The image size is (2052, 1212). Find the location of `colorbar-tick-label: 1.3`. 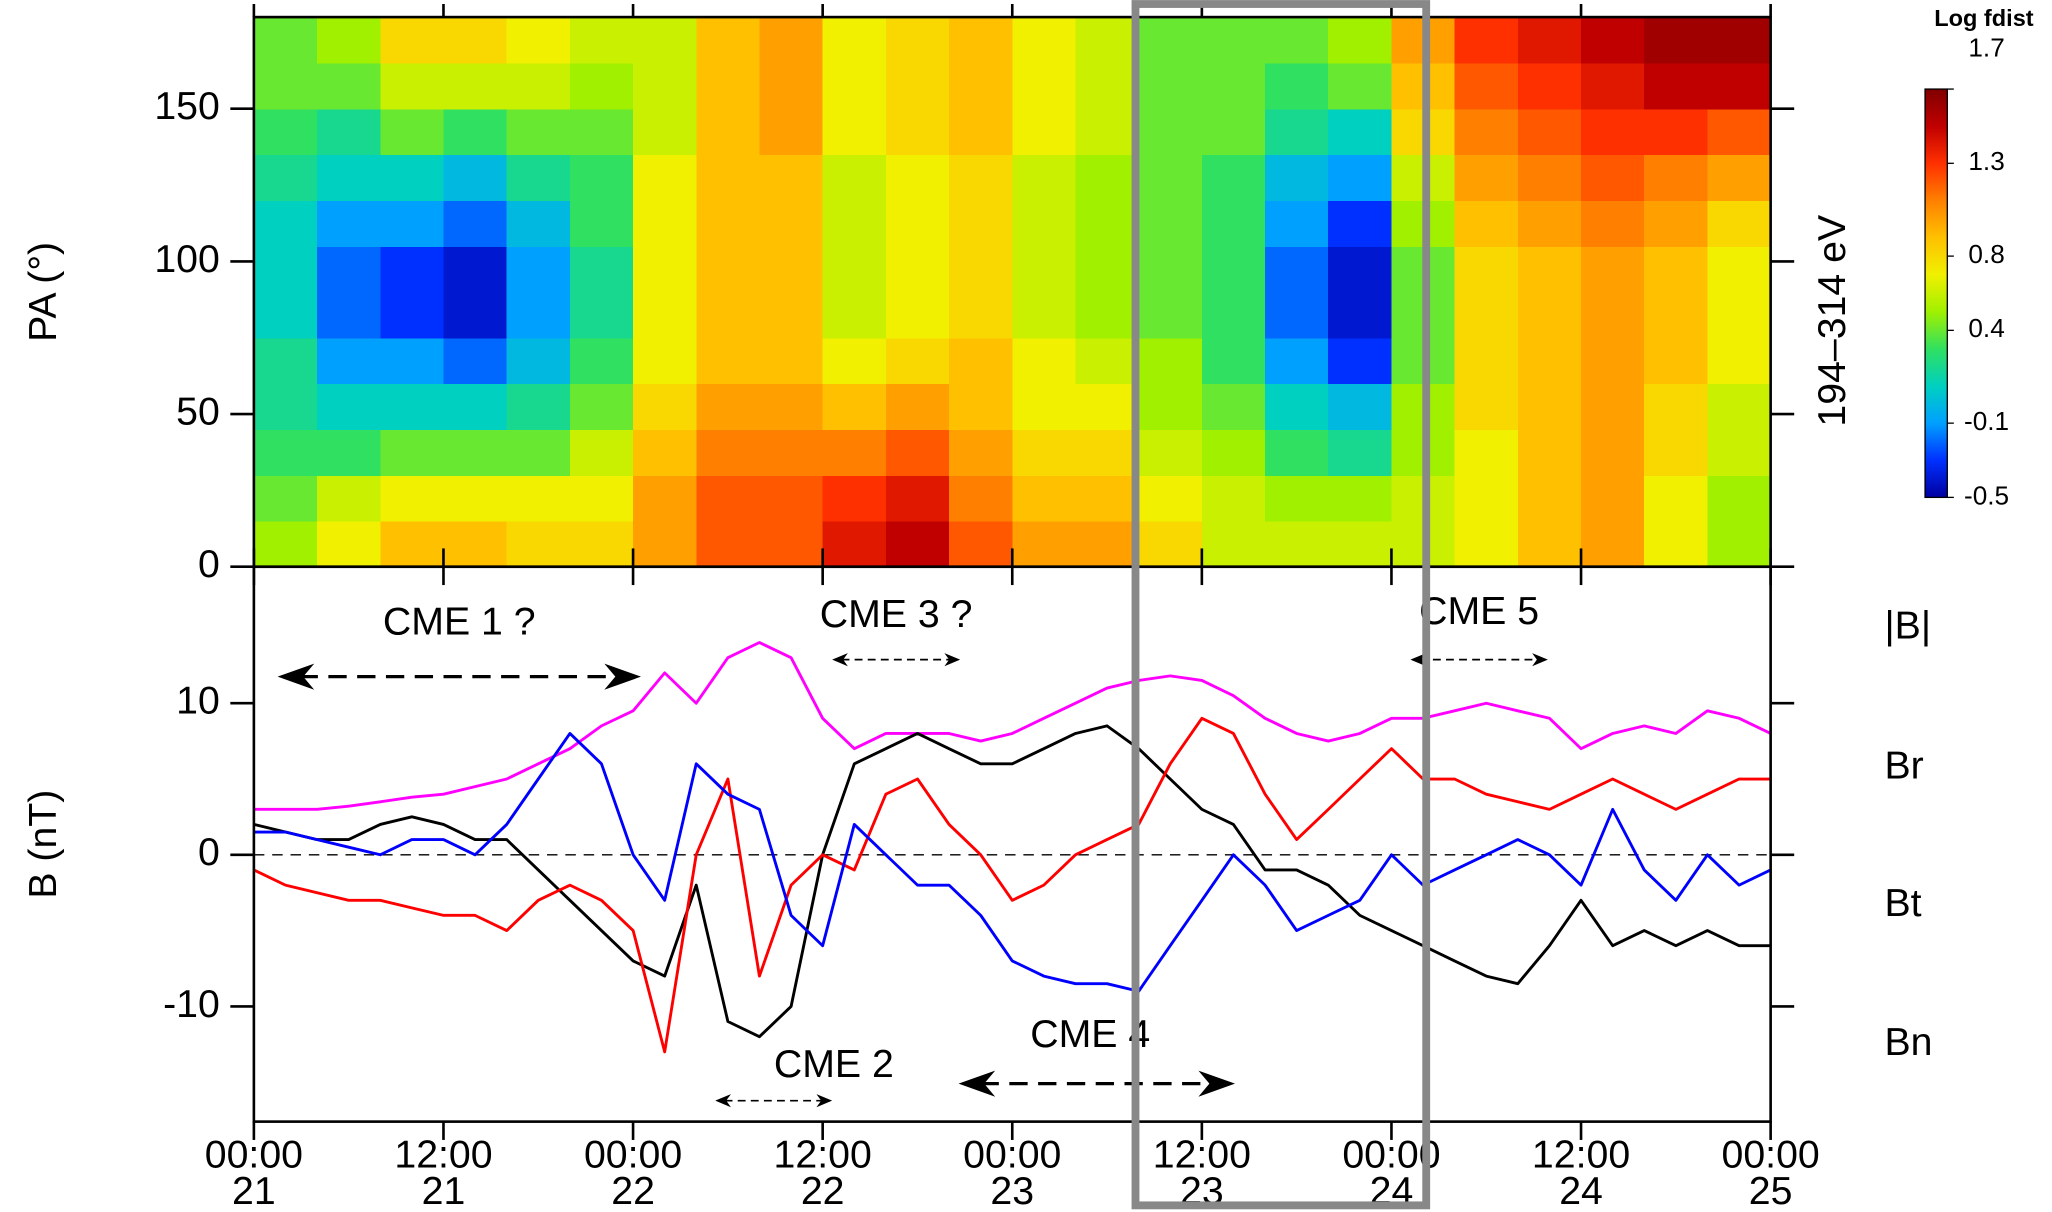

colorbar-tick-label: 1.3 is located at coordinates (1986, 161).